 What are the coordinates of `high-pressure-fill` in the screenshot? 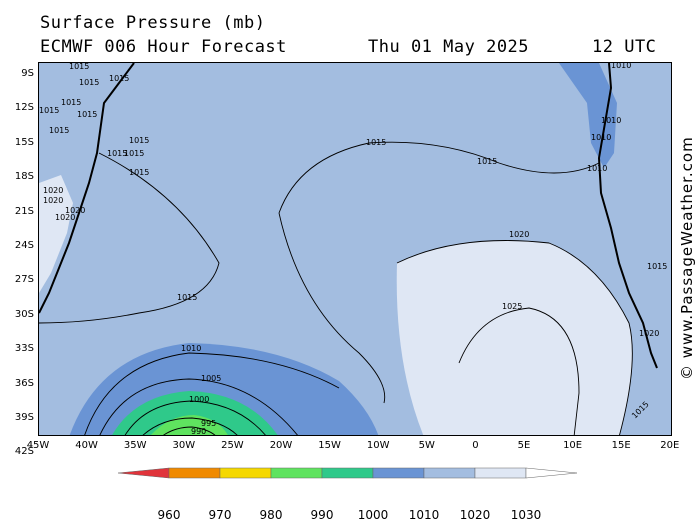 It's located at (514, 337).